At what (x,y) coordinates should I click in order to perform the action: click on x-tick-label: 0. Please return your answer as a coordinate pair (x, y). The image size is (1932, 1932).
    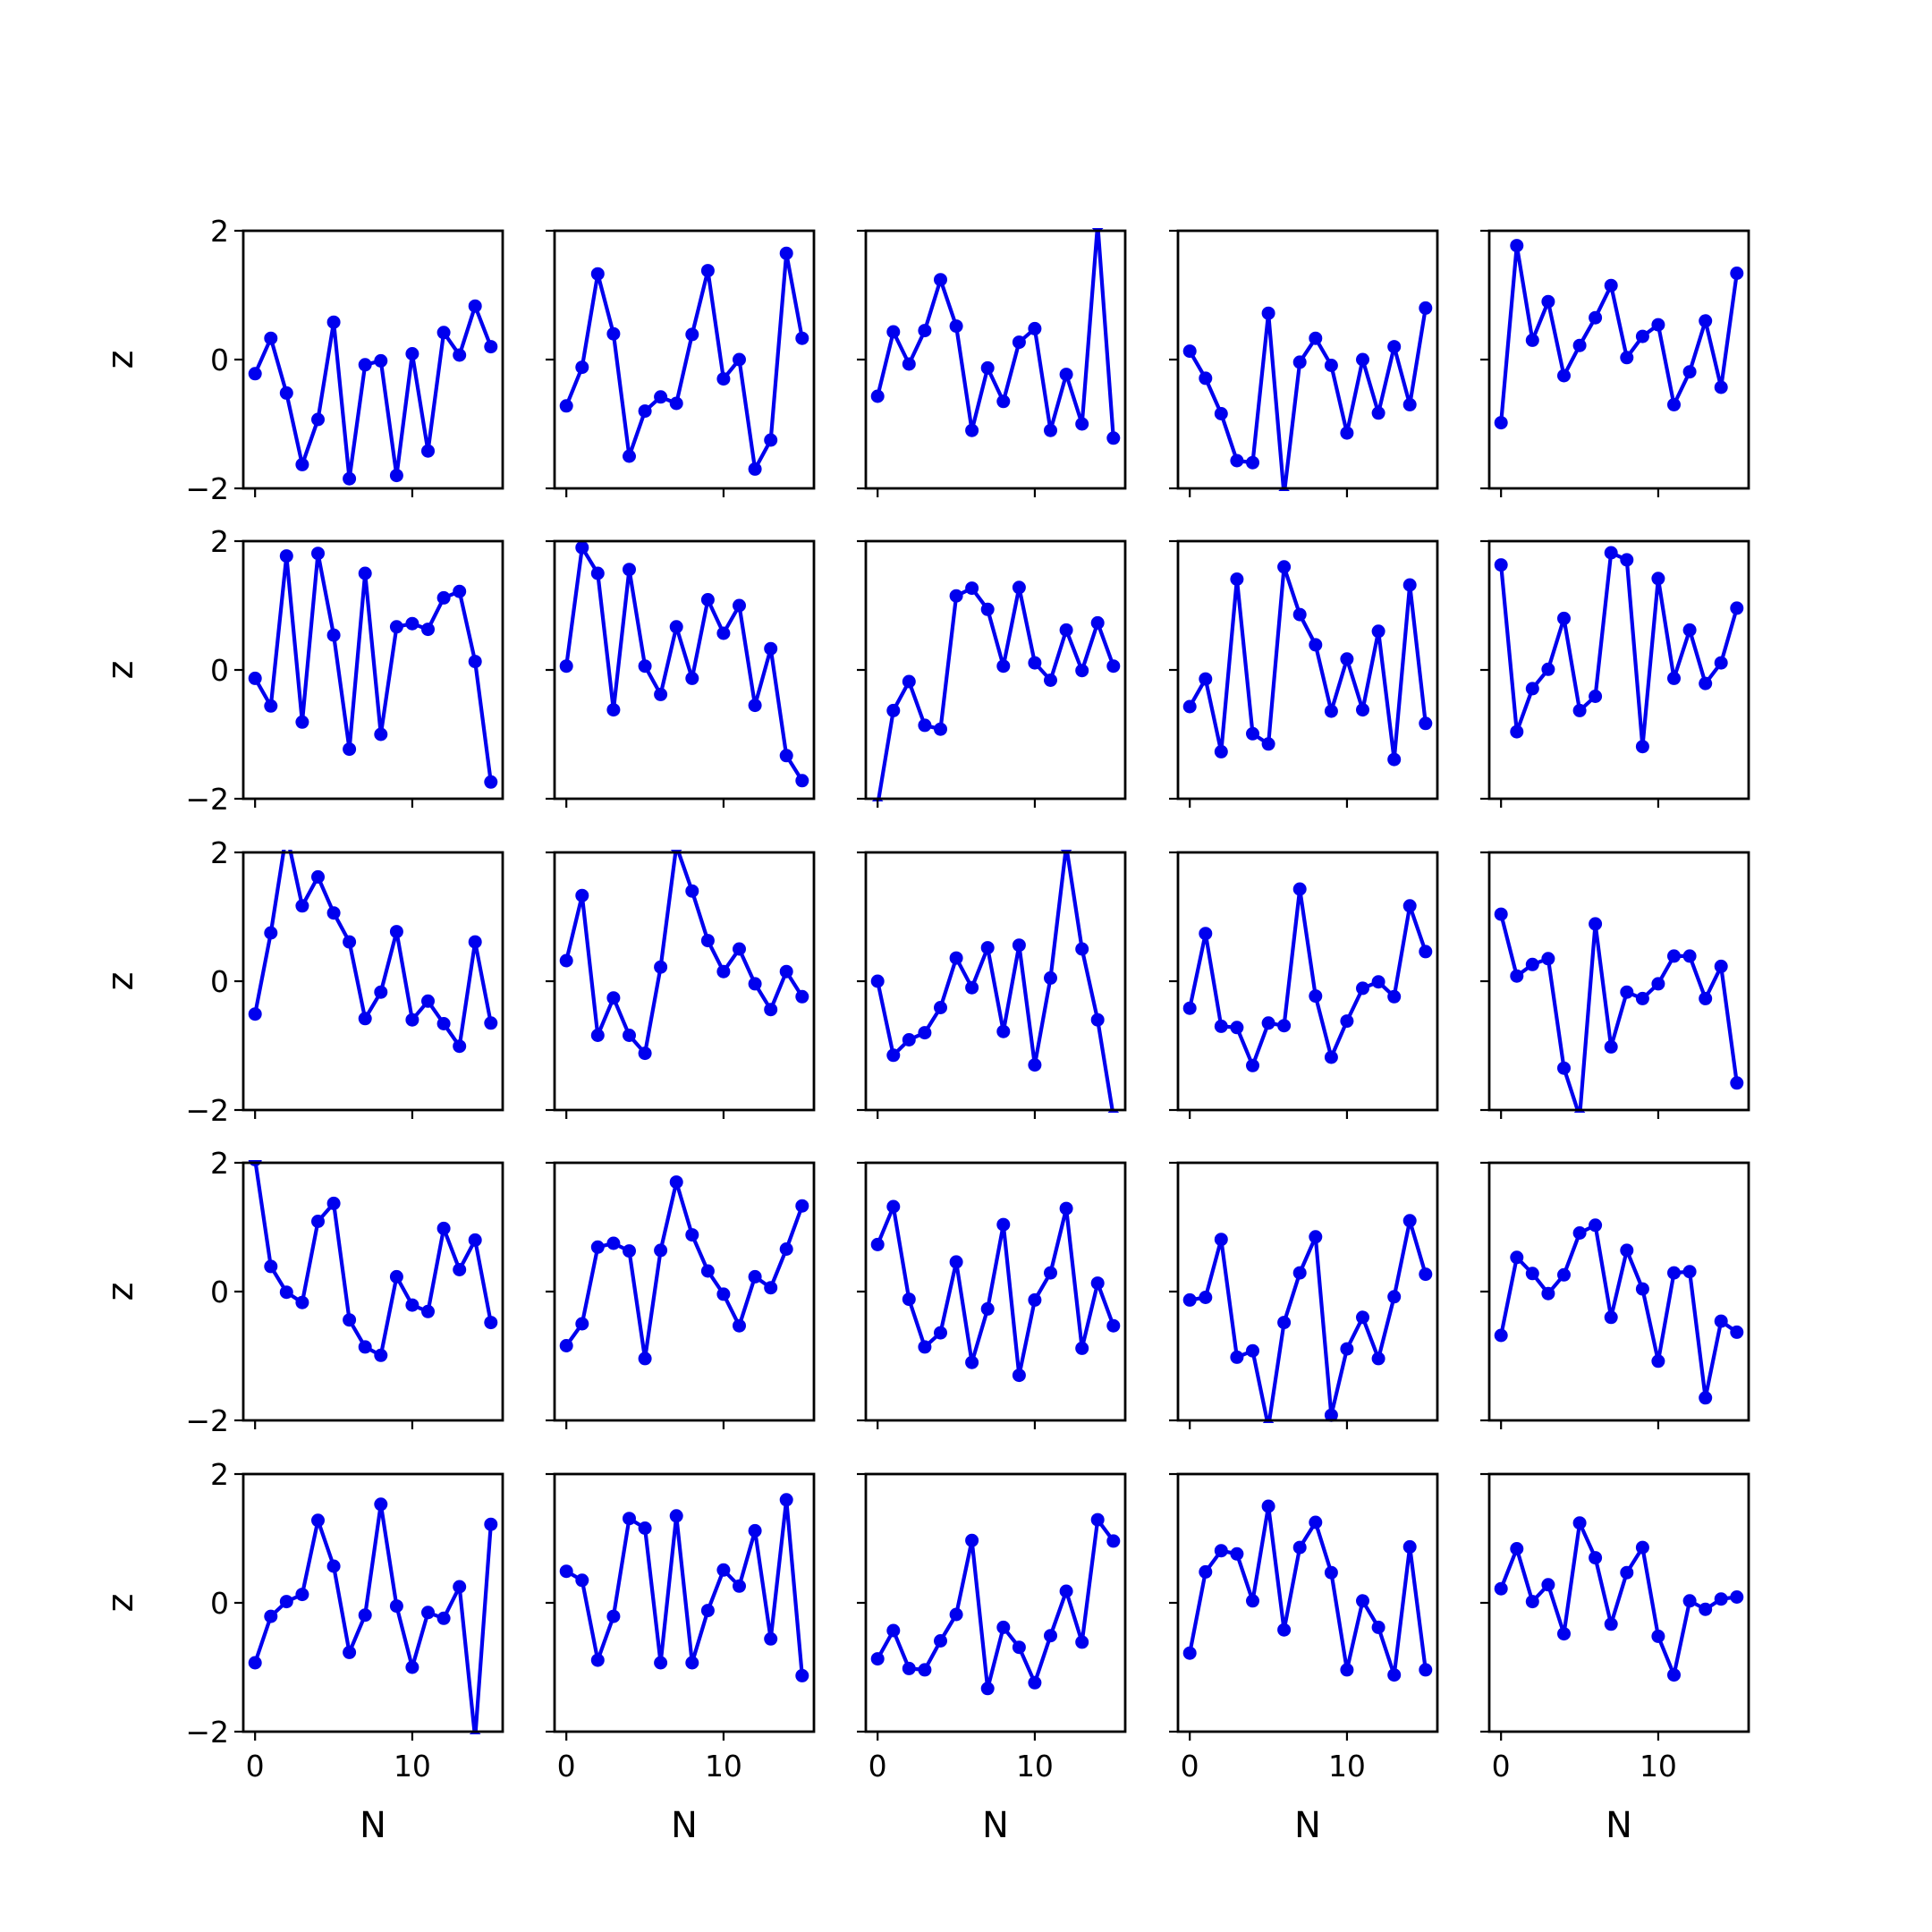
    Looking at the image, I should click on (566, 1766).